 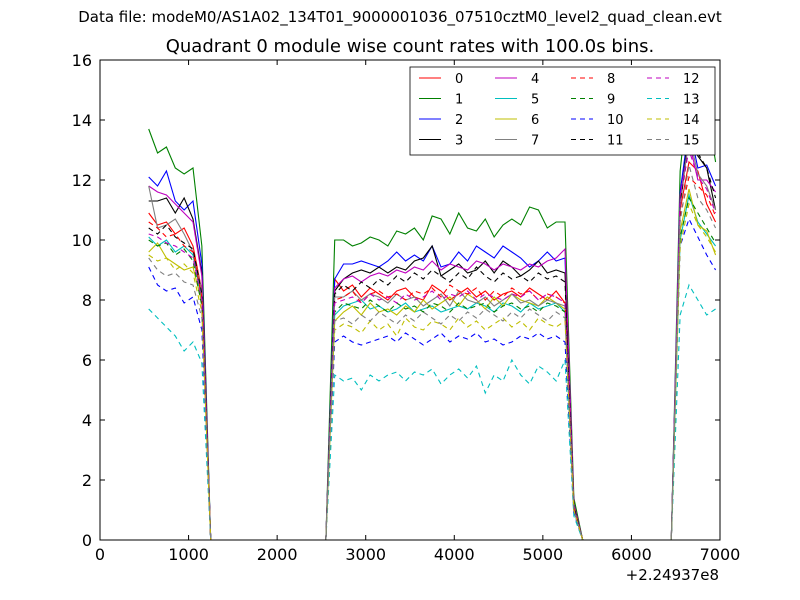 What do you see at coordinates (593, 100) in the screenshot?
I see `legend-item-9: 9` at bounding box center [593, 100].